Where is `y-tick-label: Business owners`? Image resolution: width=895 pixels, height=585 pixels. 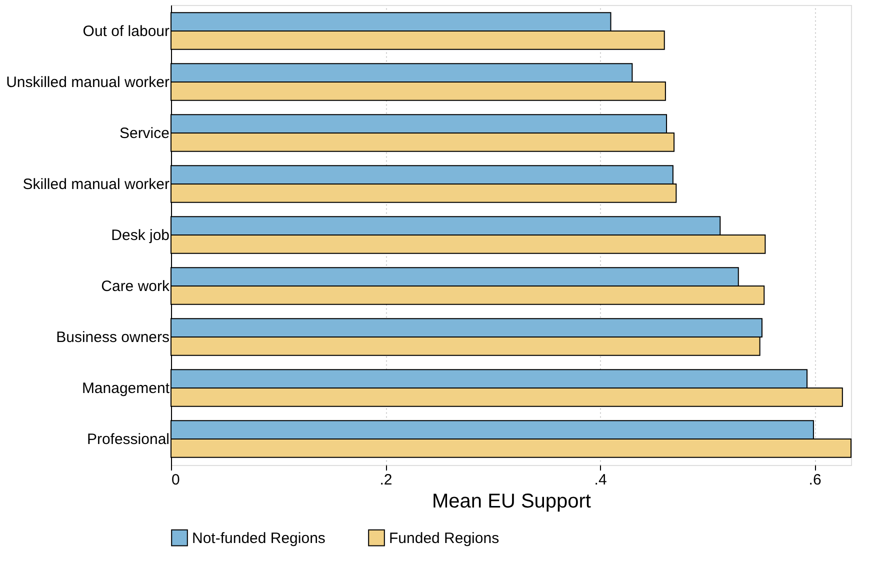 y-tick-label: Business owners is located at coordinates (113, 337).